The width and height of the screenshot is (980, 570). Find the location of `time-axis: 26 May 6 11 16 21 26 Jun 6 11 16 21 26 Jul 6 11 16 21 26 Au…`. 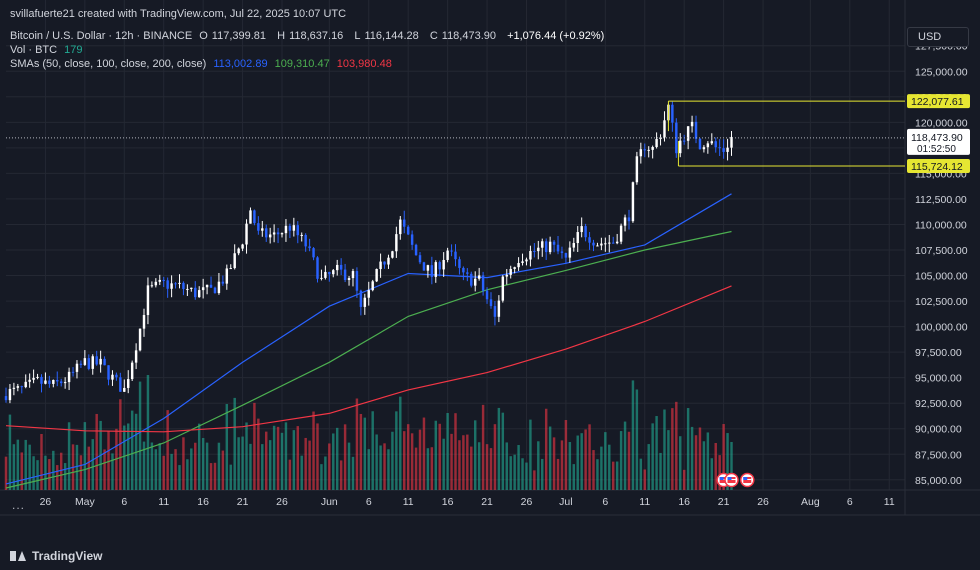

time-axis: 26 May 6 11 16 21 26 Jun 6 11 16 21 26 Jul 6 11 16 21 26 Au… is located at coordinates (467, 502).